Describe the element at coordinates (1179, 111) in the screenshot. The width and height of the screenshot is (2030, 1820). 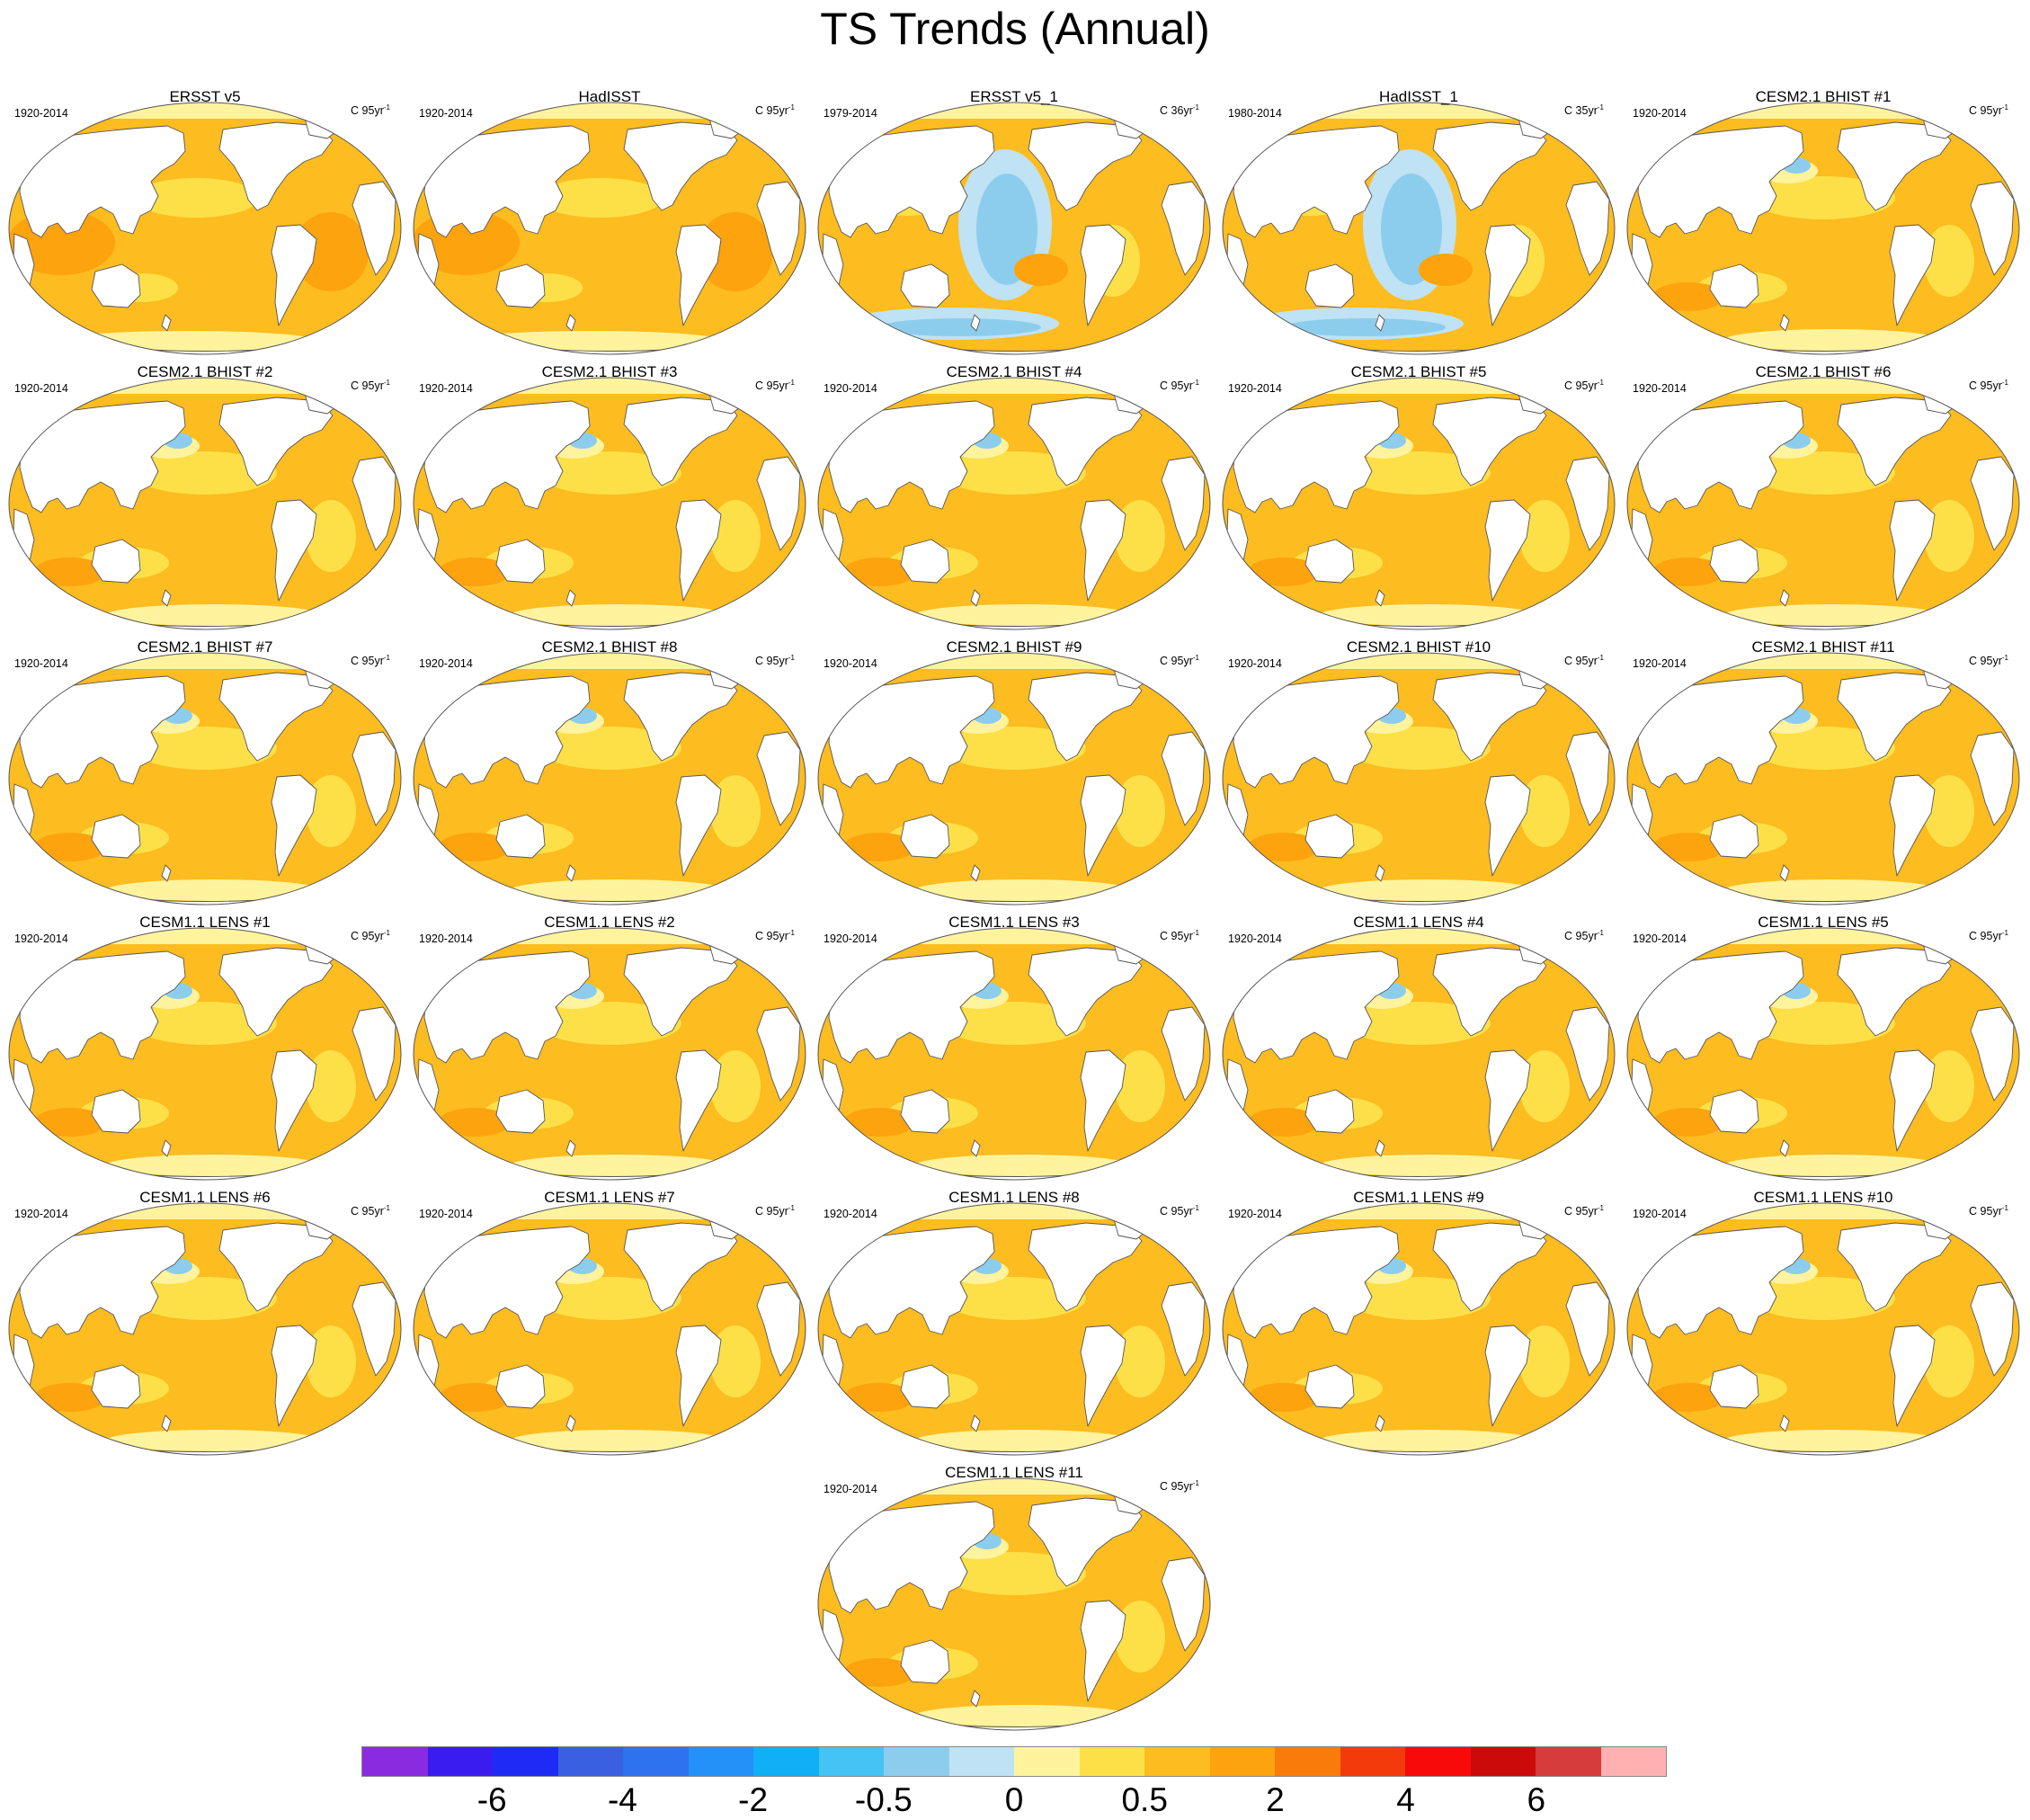
I see `panel-units: C 36yr-1` at that location.